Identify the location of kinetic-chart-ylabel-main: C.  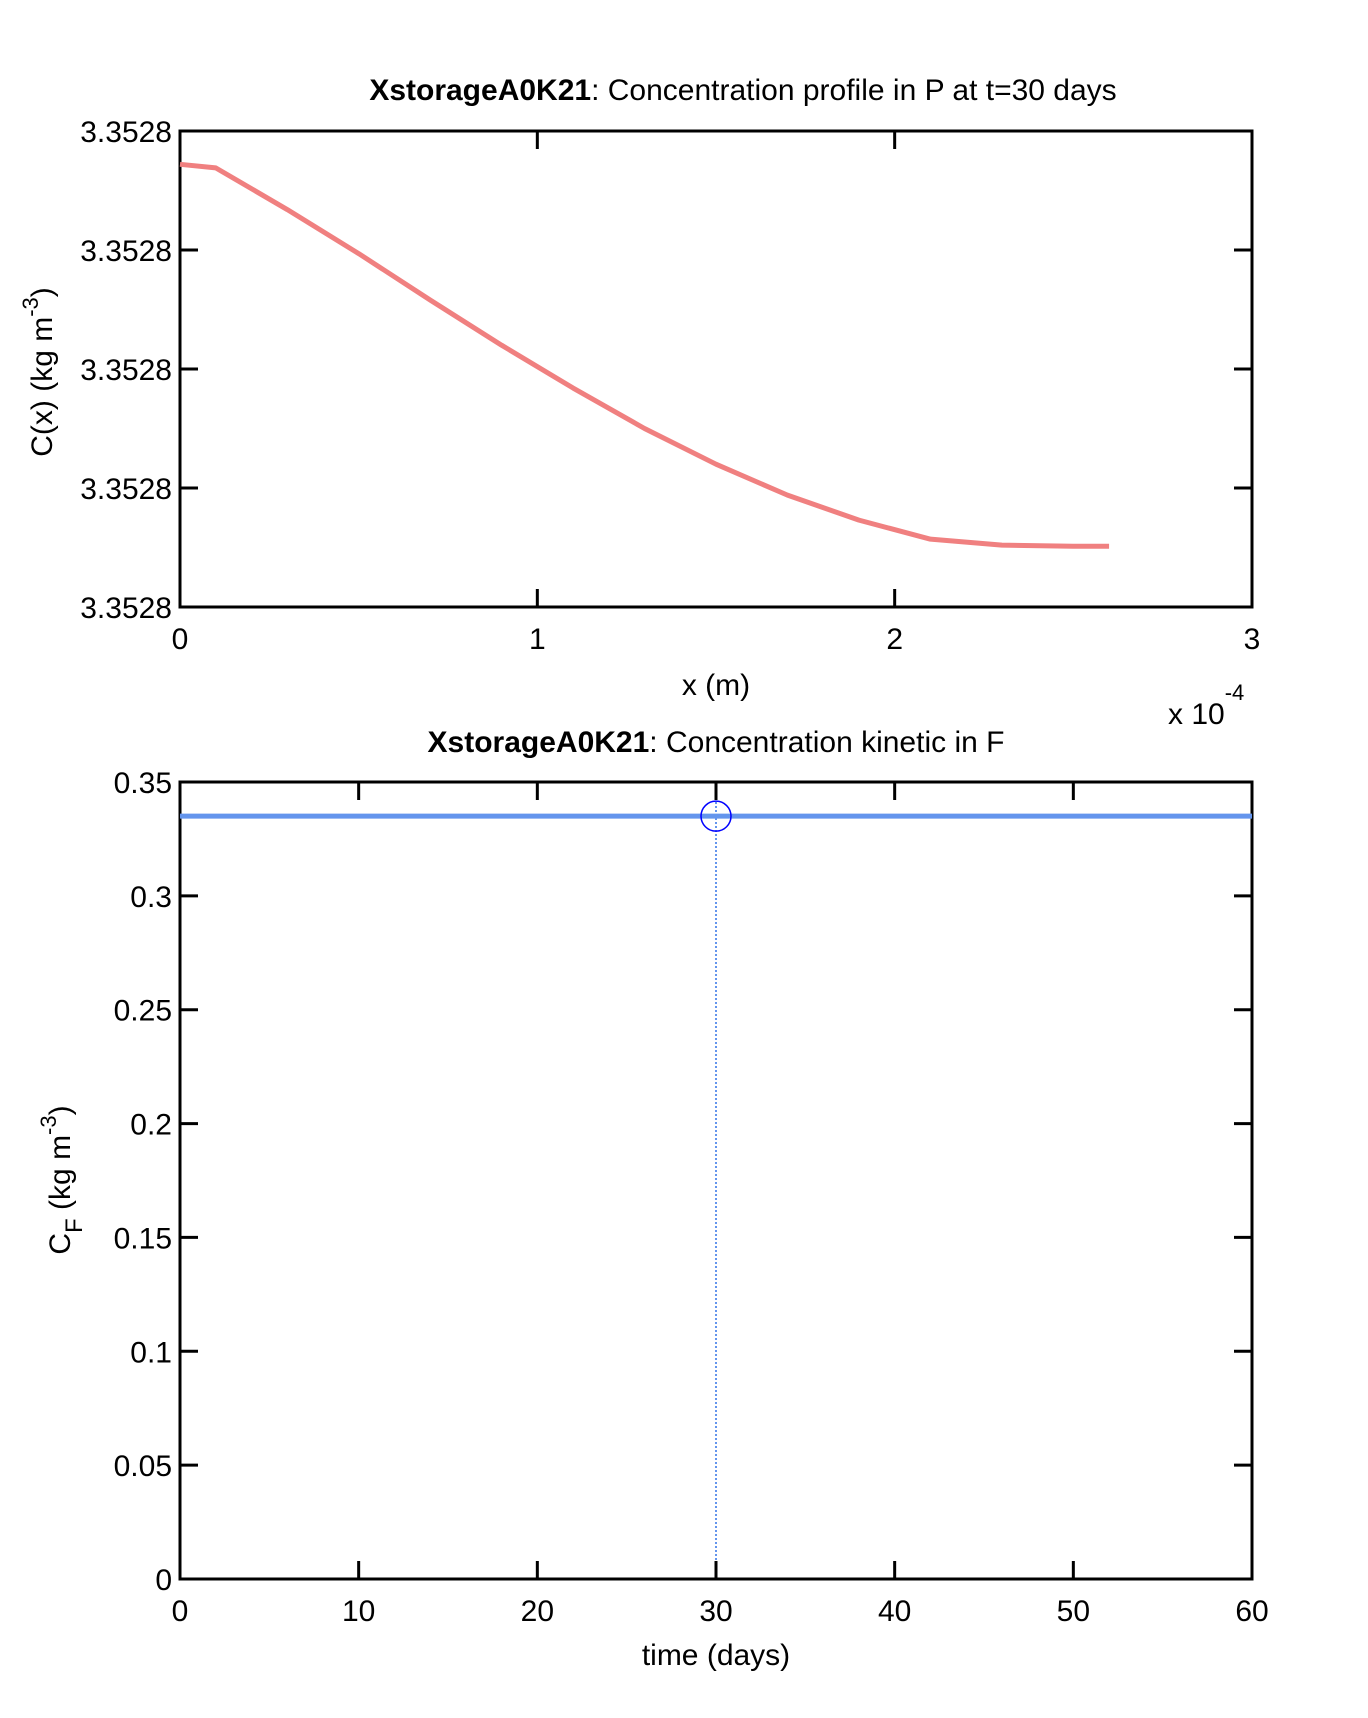
(60, 1244).